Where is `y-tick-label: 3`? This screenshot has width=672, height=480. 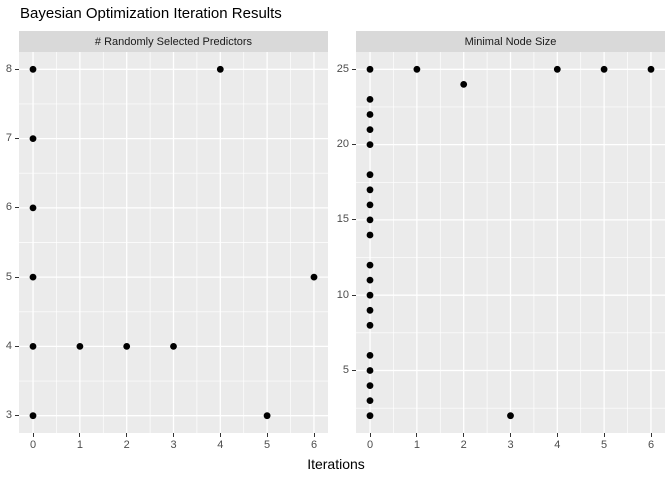 y-tick-label: 3 is located at coordinates (8, 415).